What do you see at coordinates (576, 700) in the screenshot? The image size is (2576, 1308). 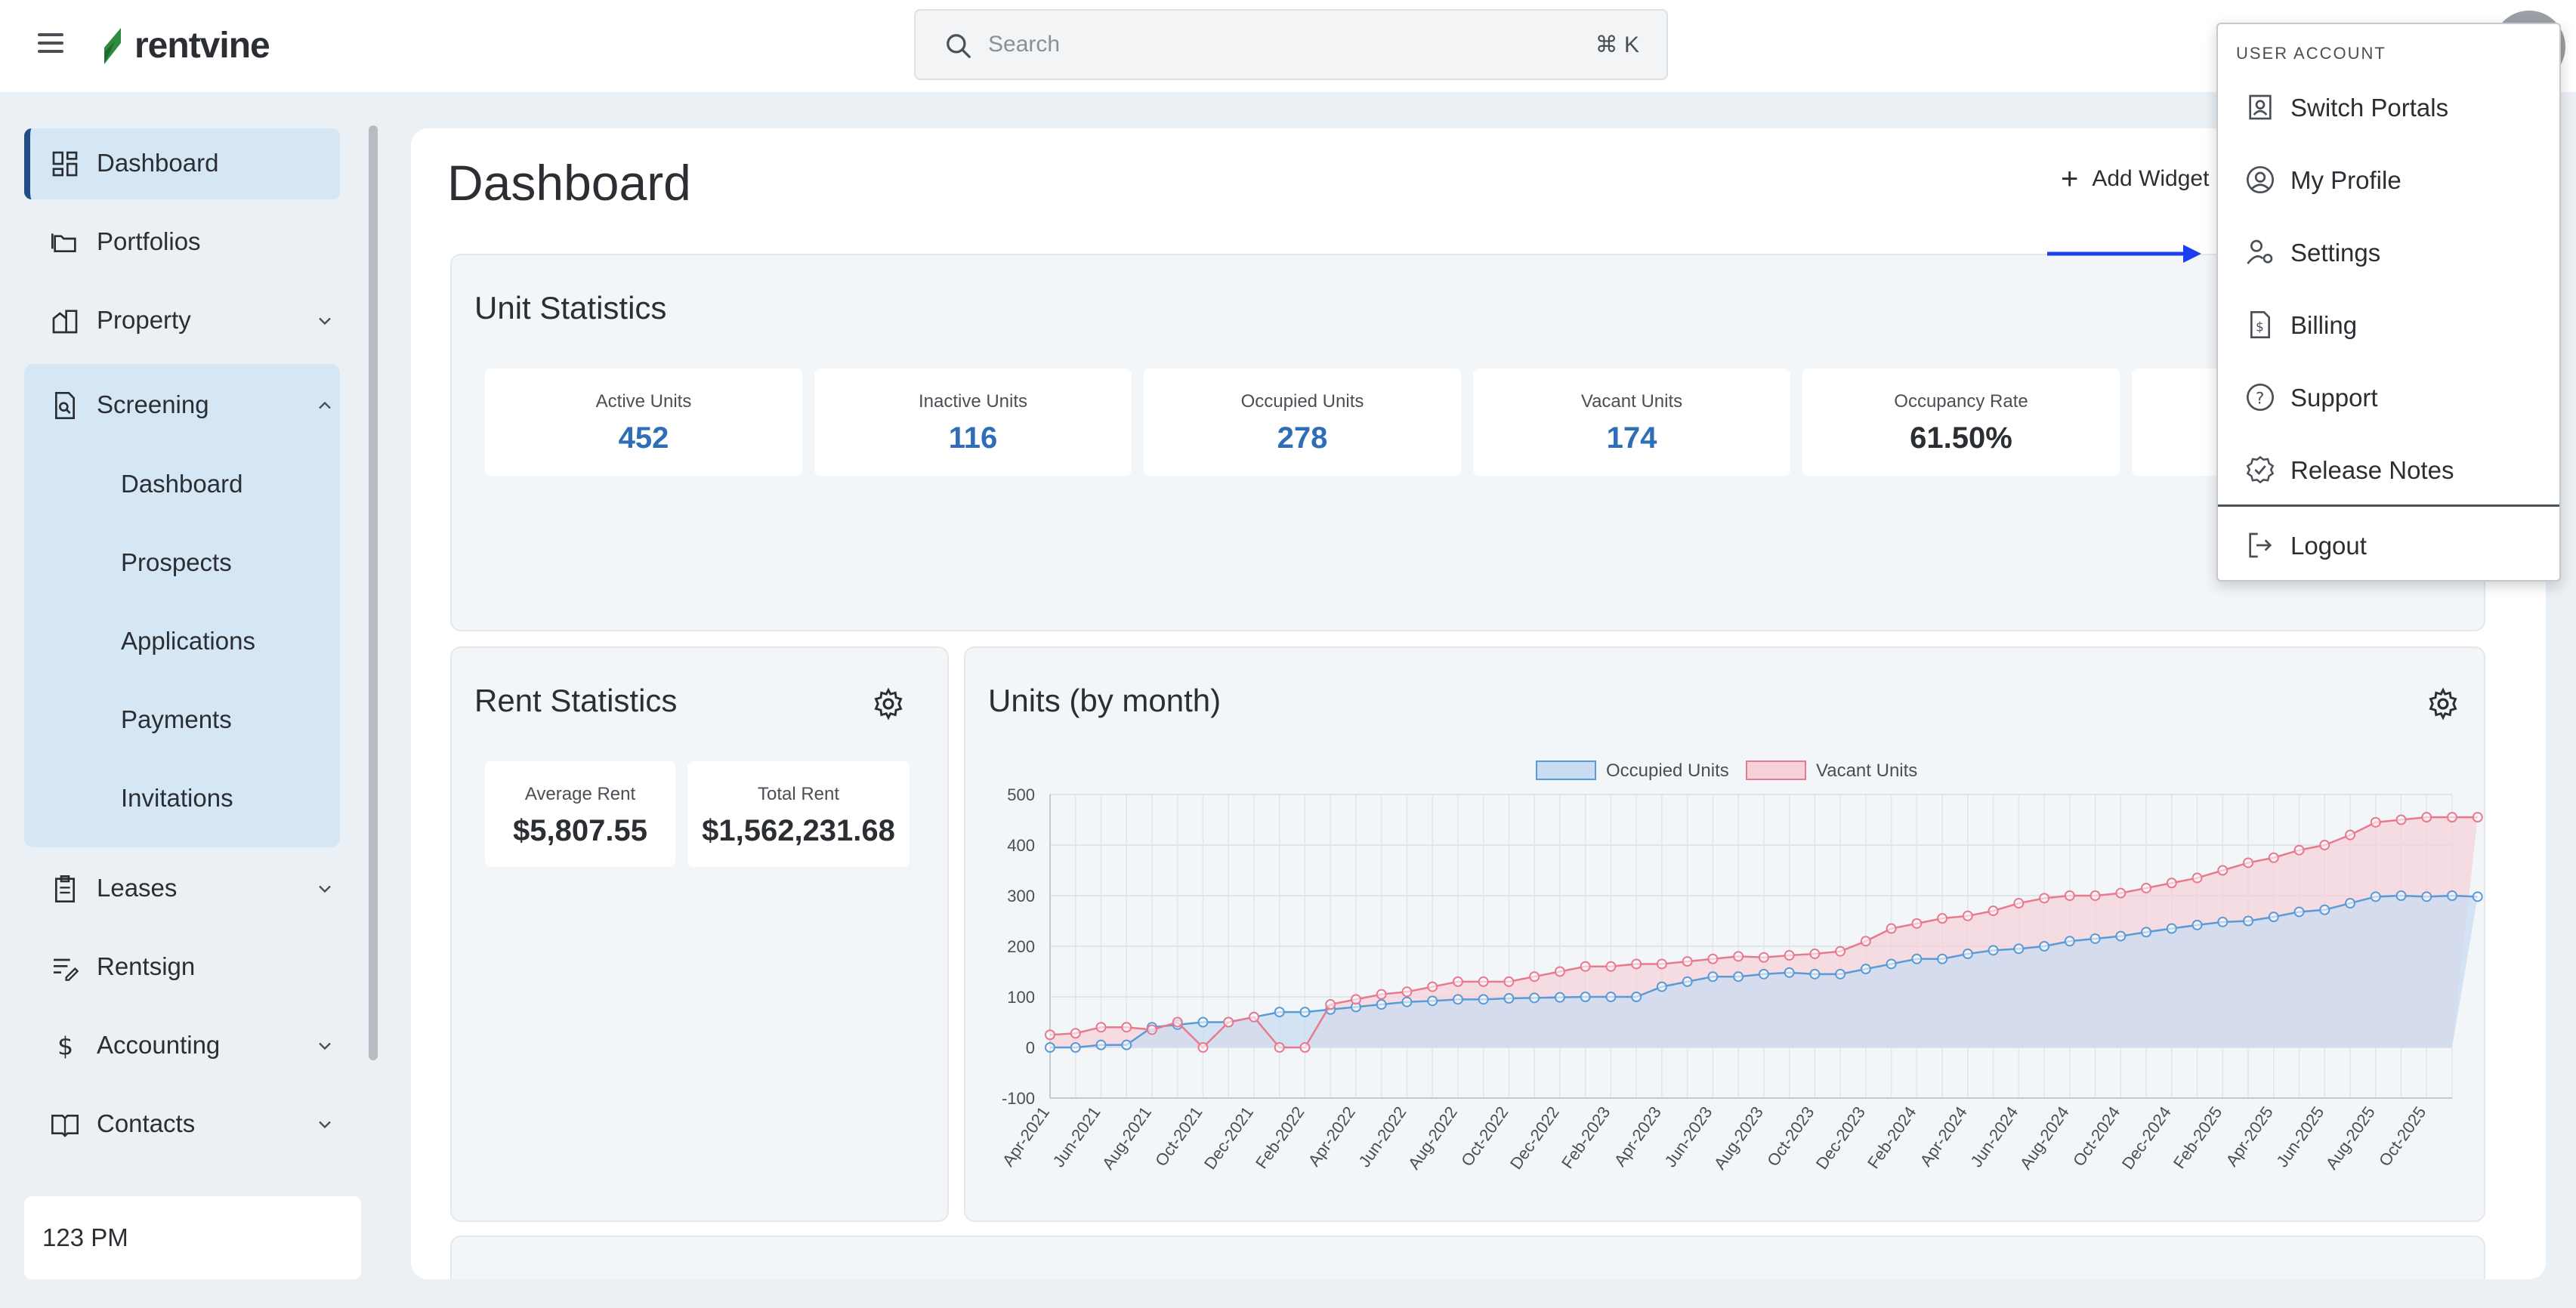 I see `rent-statistics-title: Rent Statistics` at bounding box center [576, 700].